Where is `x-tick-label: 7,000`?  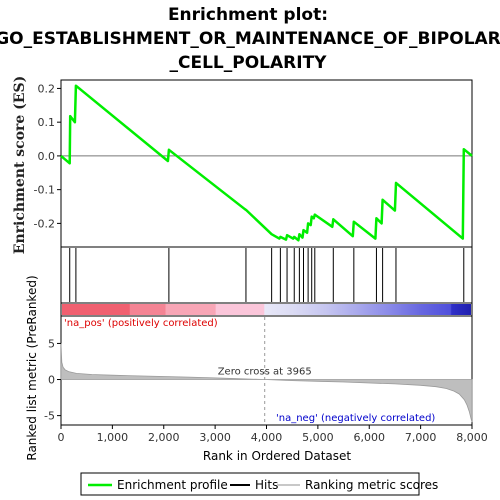 x-tick-label: 7,000 is located at coordinates (421, 437).